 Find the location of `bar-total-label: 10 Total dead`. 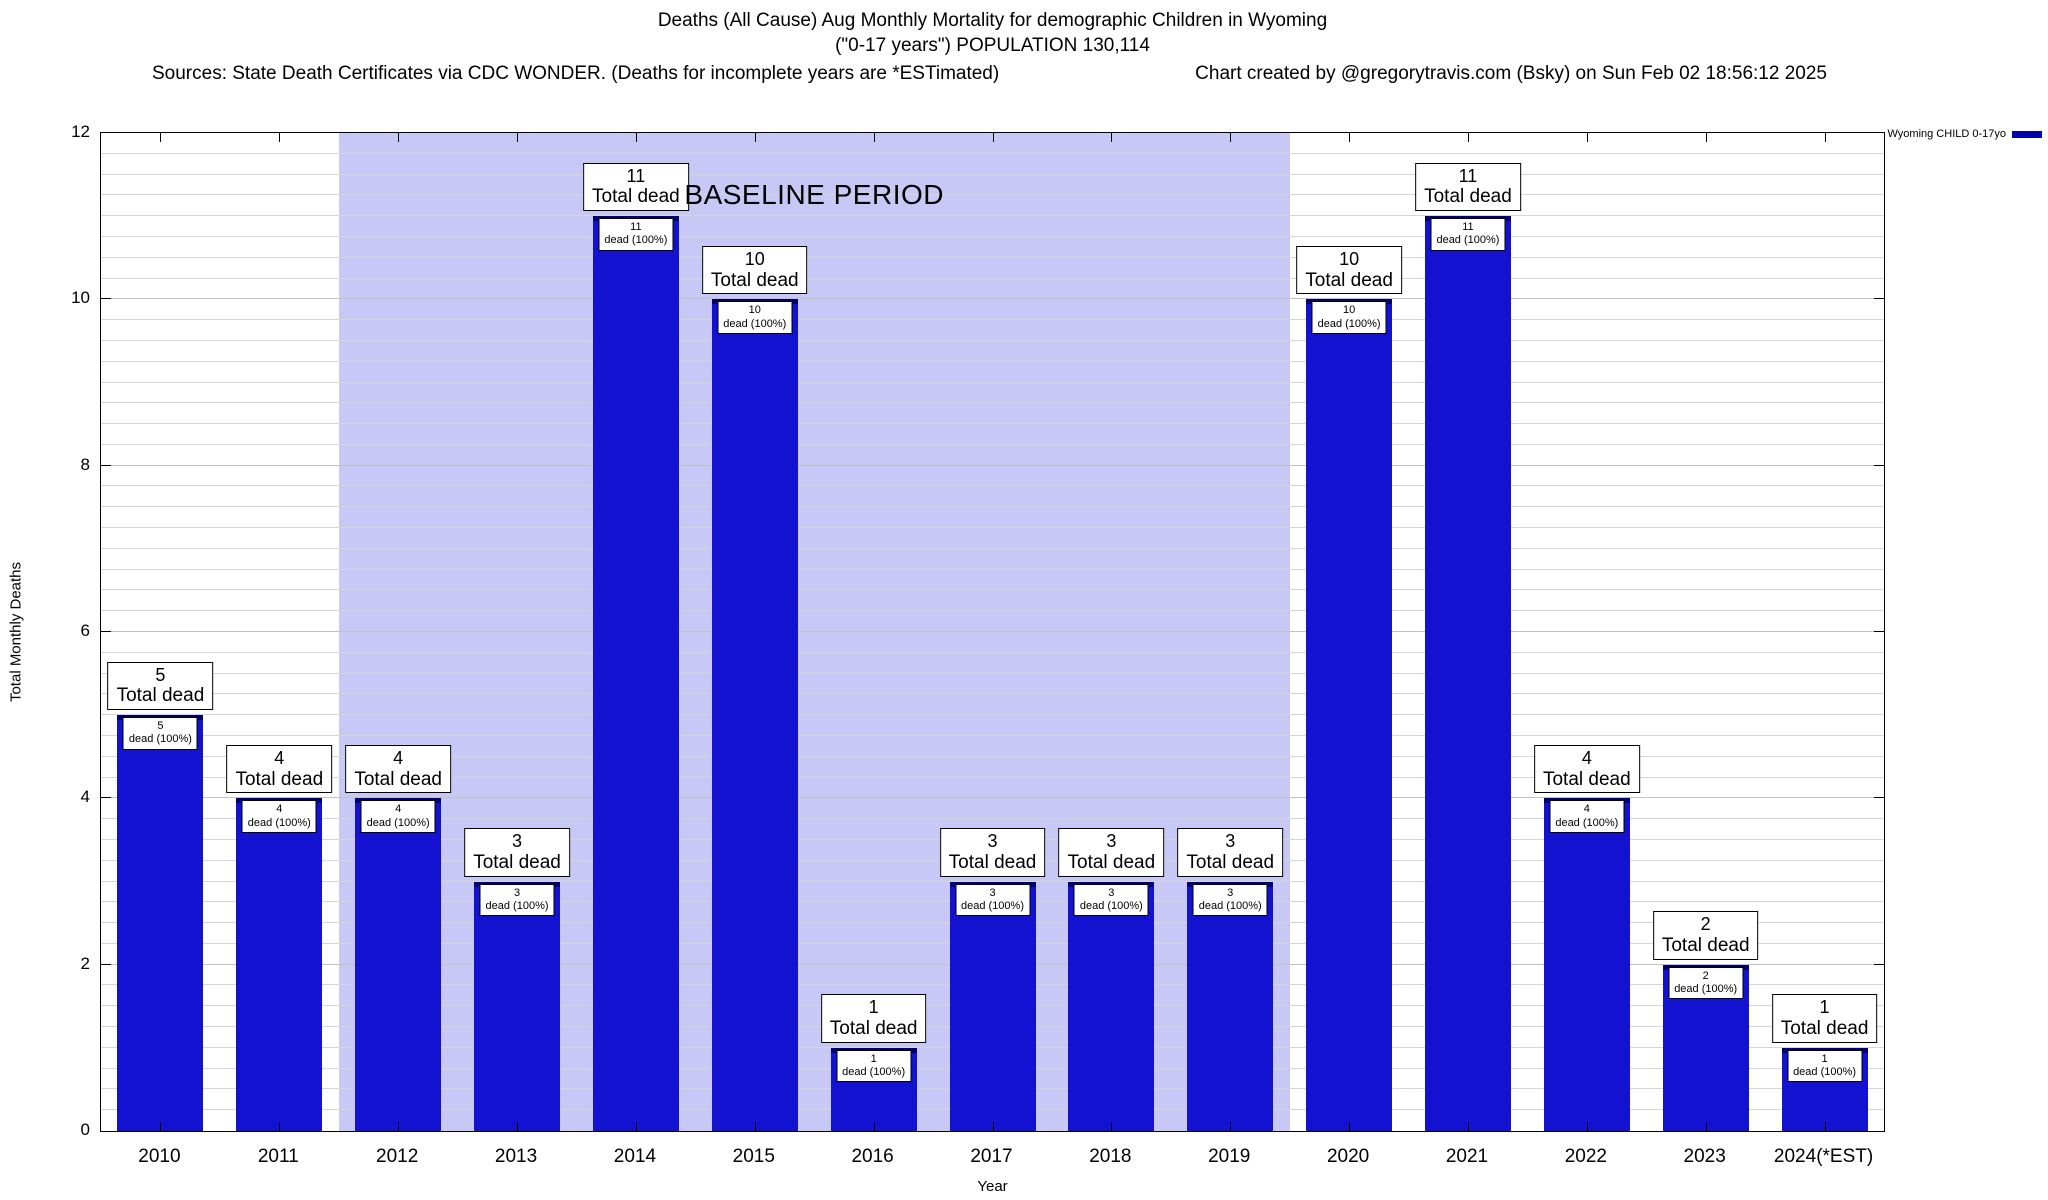

bar-total-label: 10 Total dead is located at coordinates (754, 270).